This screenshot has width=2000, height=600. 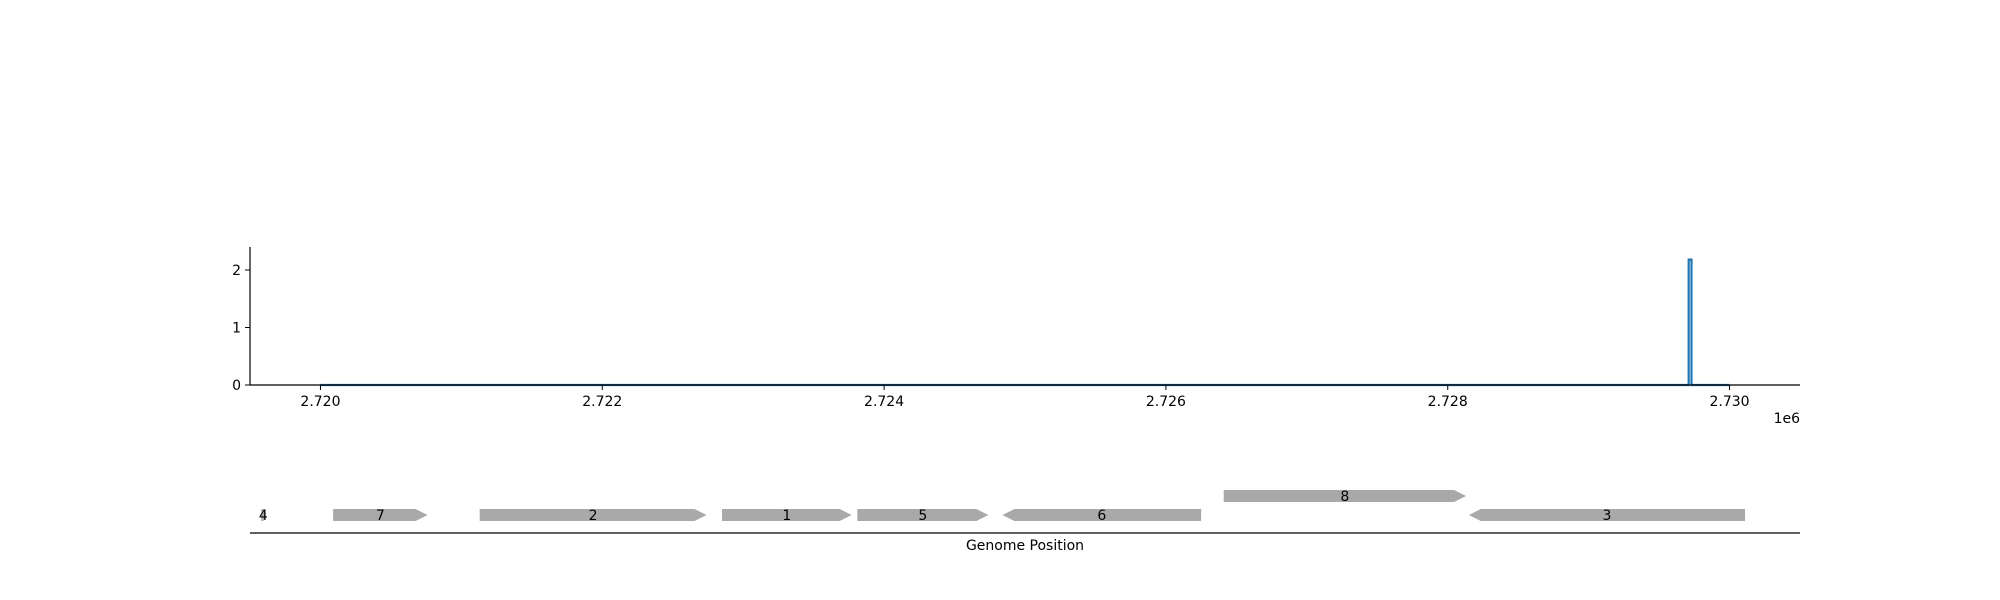 What do you see at coordinates (236, 271) in the screenshot?
I see `y-tick-label: 2` at bounding box center [236, 271].